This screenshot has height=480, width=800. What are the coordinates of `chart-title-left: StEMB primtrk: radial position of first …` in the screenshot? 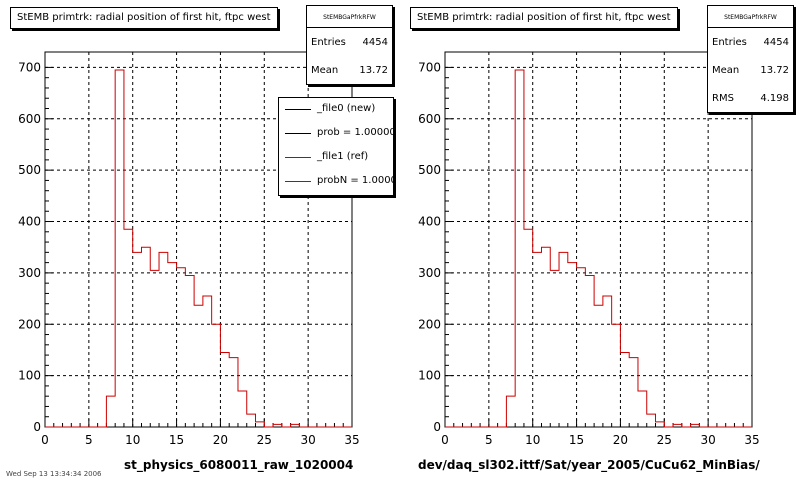 It's located at (144, 18).